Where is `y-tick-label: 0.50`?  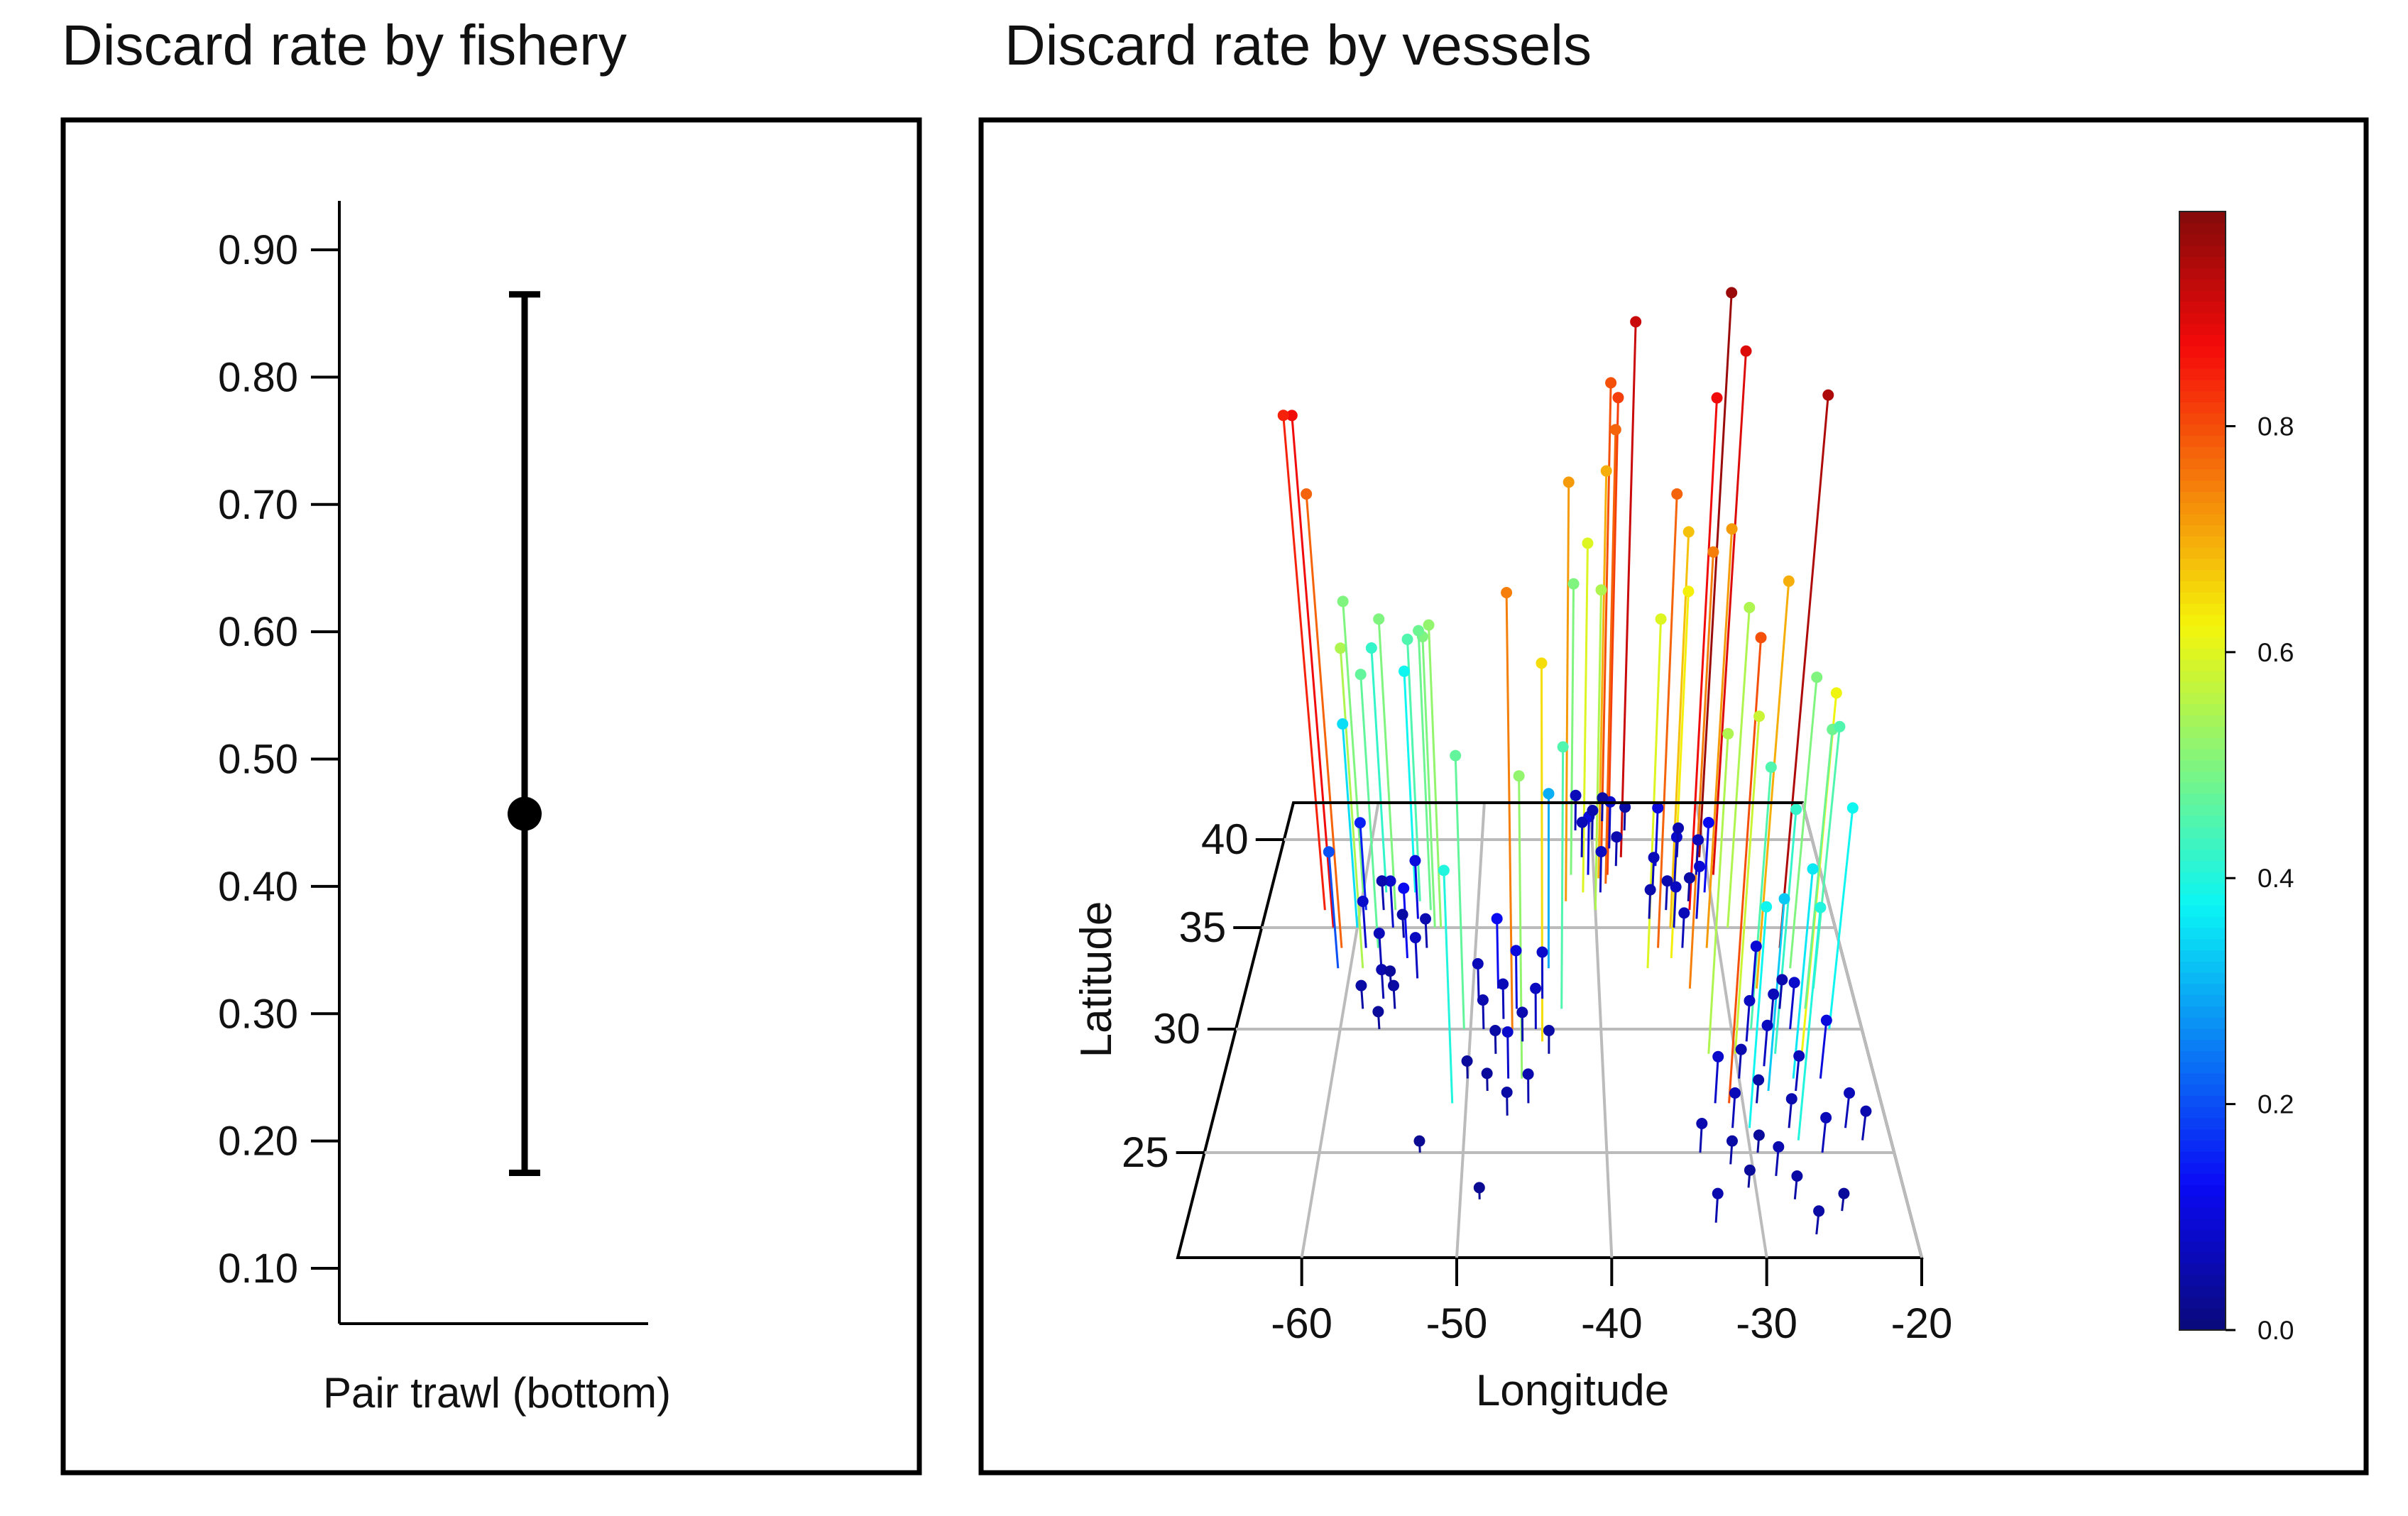 y-tick-label: 0.50 is located at coordinates (258, 760).